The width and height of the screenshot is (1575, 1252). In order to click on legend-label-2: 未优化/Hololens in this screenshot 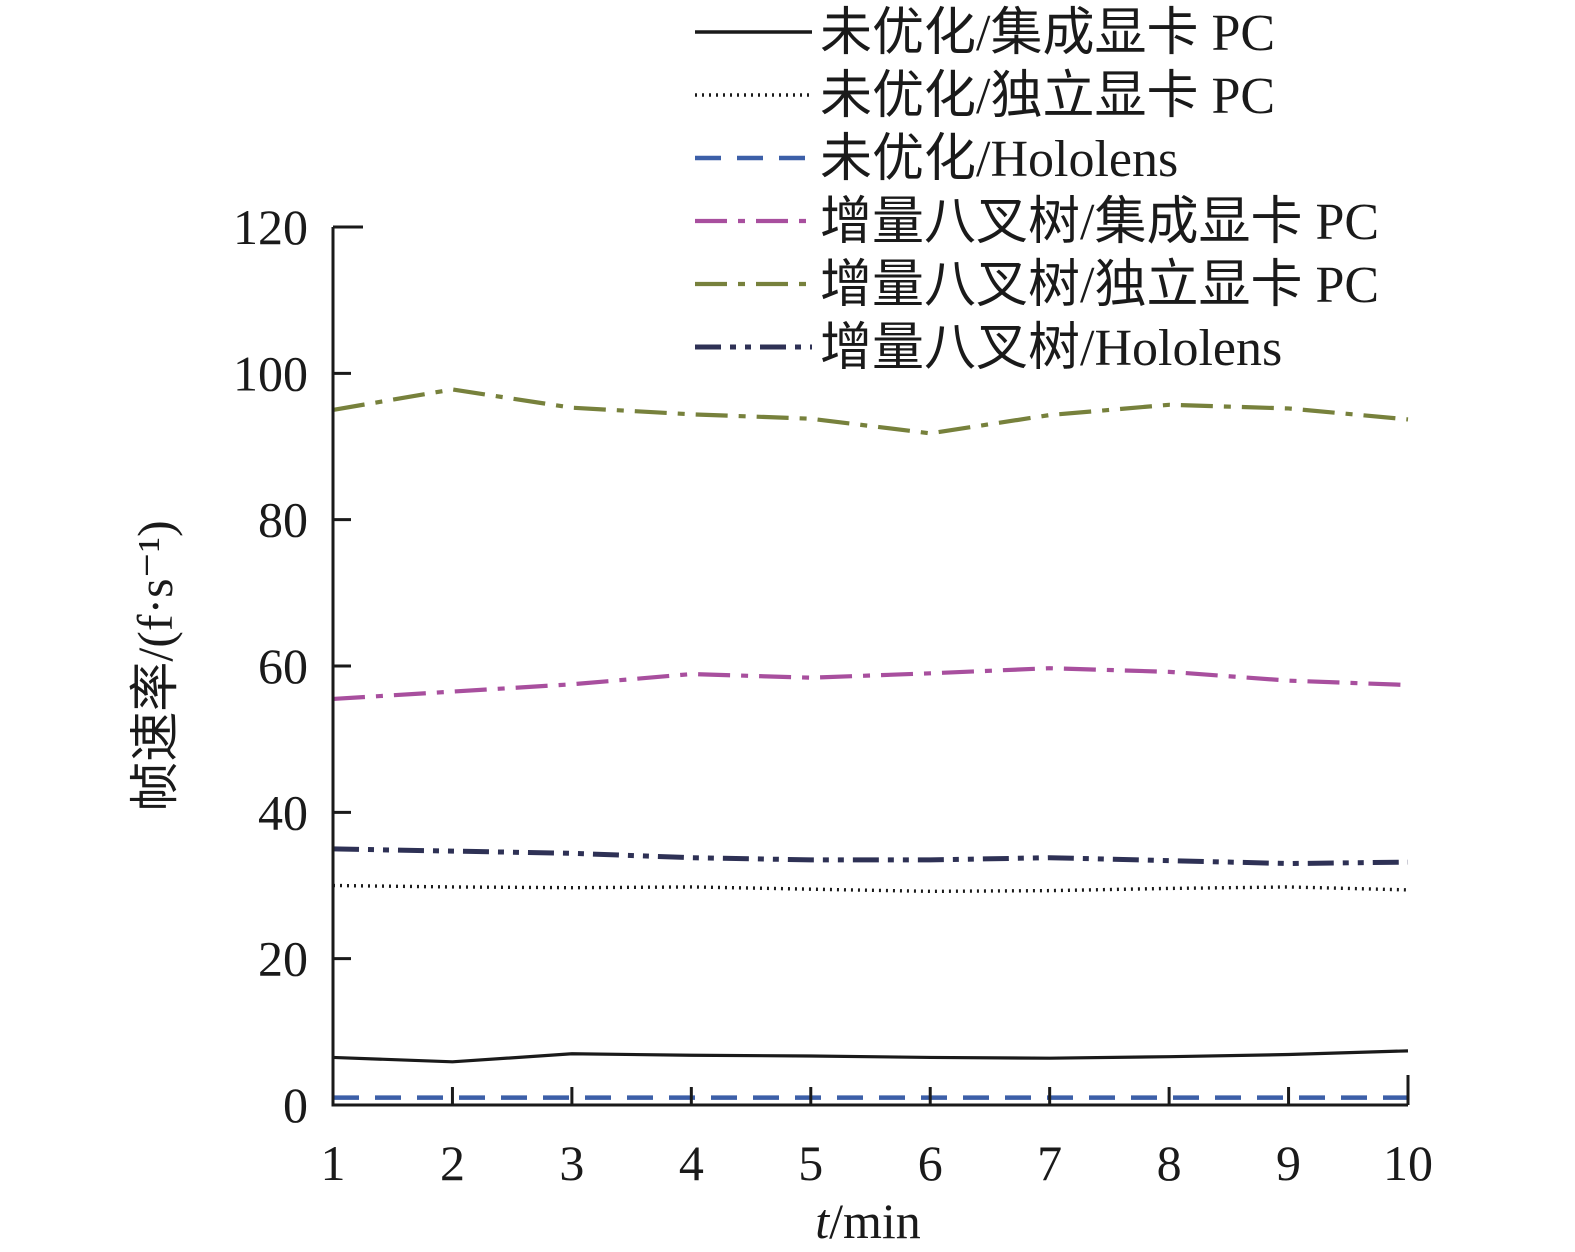, I will do `click(999, 159)`.